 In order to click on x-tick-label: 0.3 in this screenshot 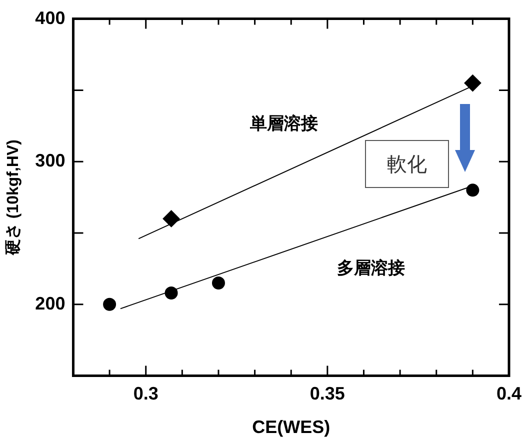, I will do `click(145, 394)`.